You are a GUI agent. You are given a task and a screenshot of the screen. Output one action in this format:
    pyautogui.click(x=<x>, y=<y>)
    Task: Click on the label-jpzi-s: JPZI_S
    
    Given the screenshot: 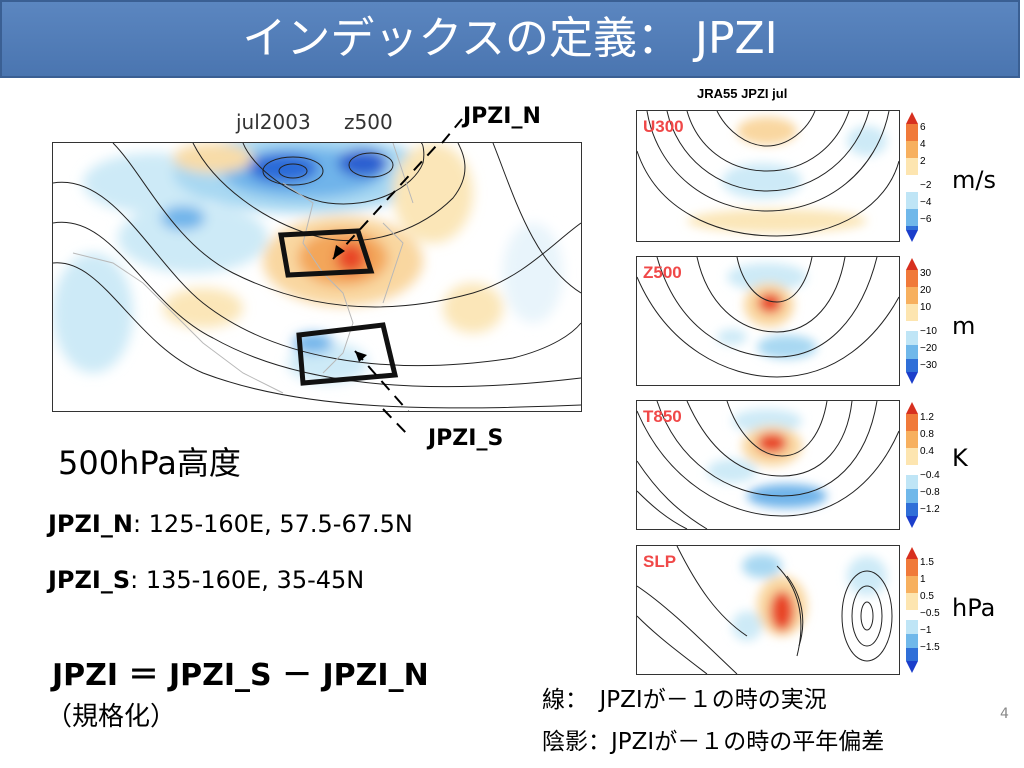 What is the action you would take?
    pyautogui.click(x=466, y=438)
    